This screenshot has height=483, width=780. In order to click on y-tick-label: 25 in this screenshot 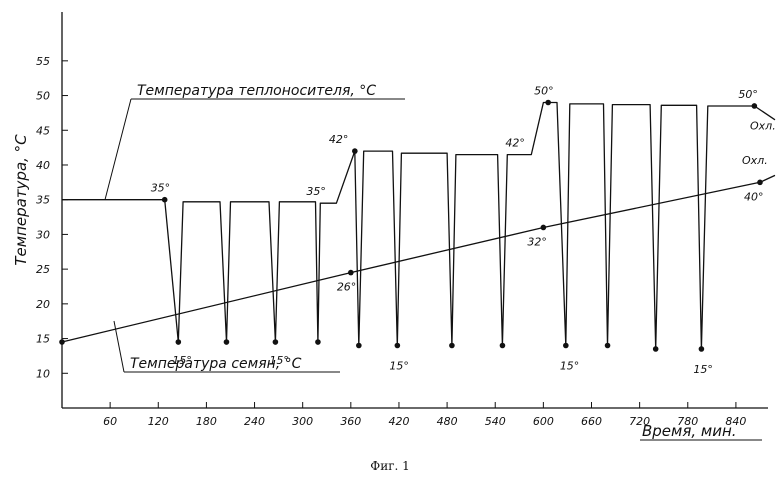, I will do `click(43, 269)`.